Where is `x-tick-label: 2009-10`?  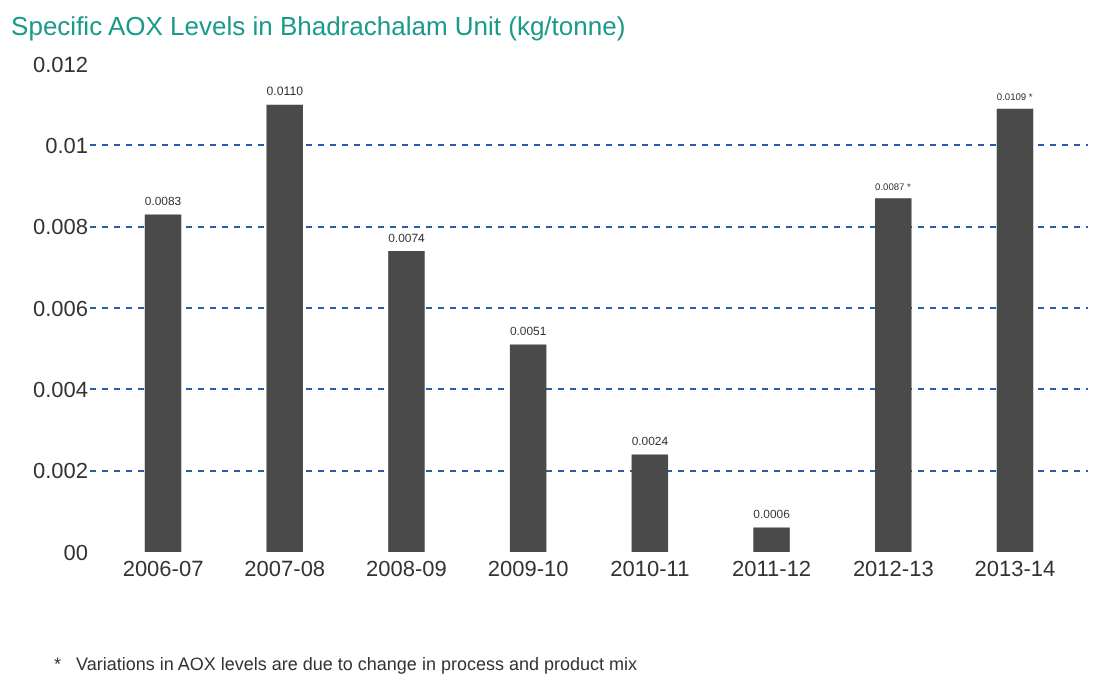 x-tick-label: 2009-10 is located at coordinates (528, 570).